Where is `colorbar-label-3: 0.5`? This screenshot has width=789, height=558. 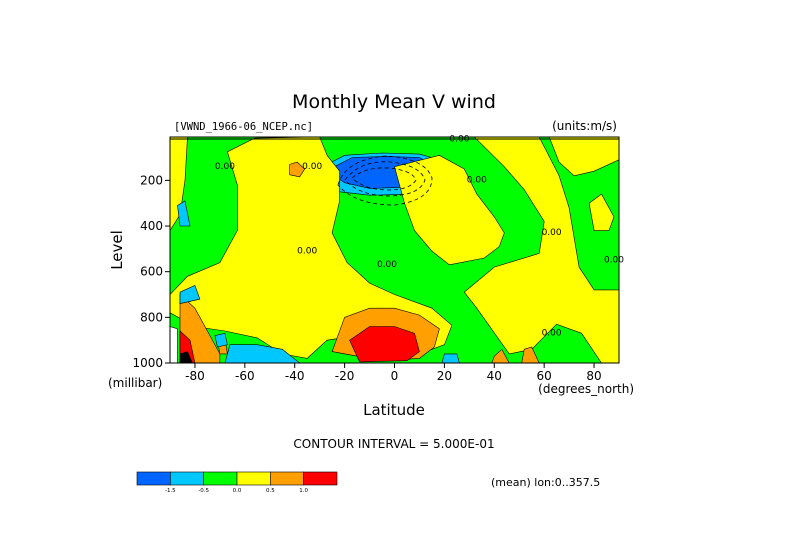
colorbar-label-3: 0.5 is located at coordinates (270, 491).